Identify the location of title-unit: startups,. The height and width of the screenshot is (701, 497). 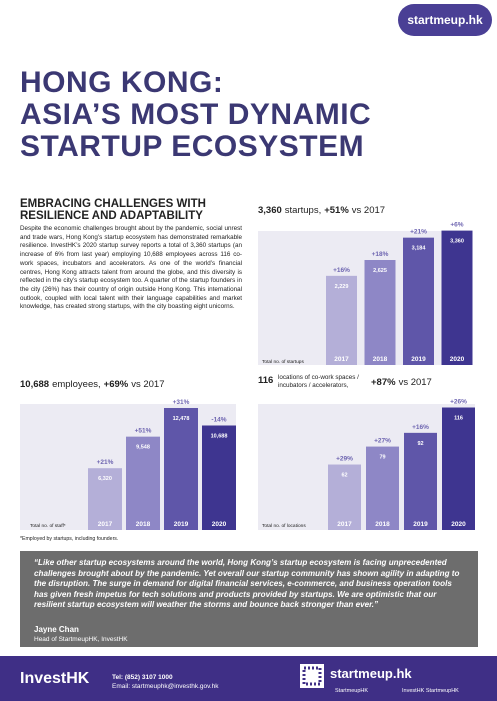
(303, 210).